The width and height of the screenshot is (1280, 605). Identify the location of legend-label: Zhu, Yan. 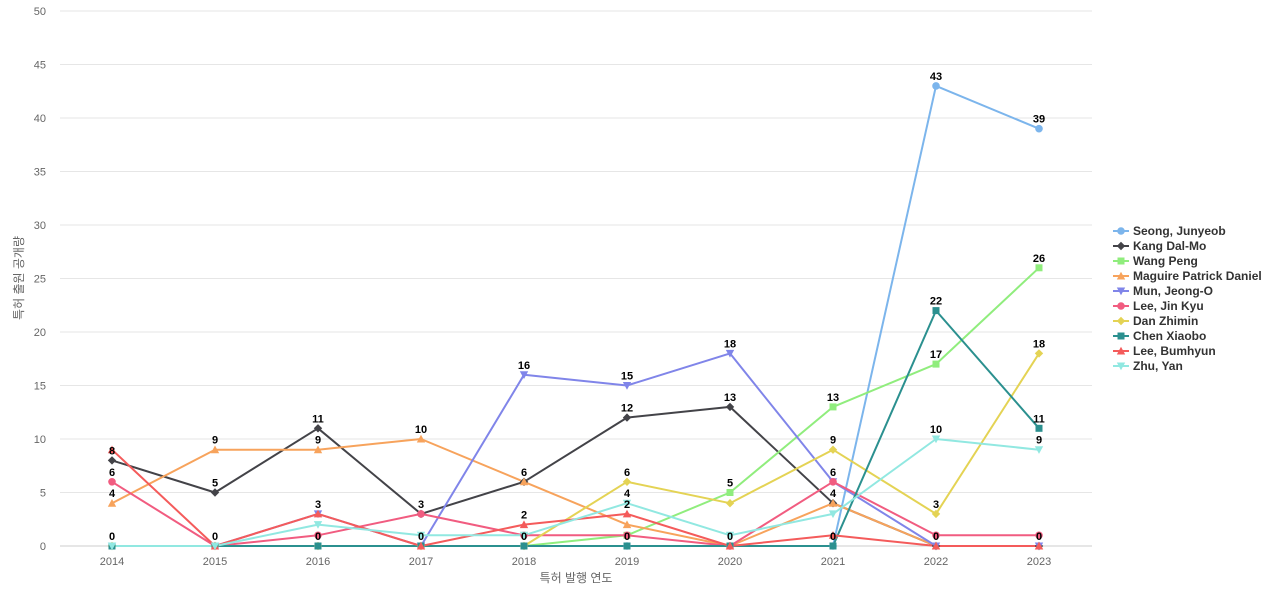
(1158, 366).